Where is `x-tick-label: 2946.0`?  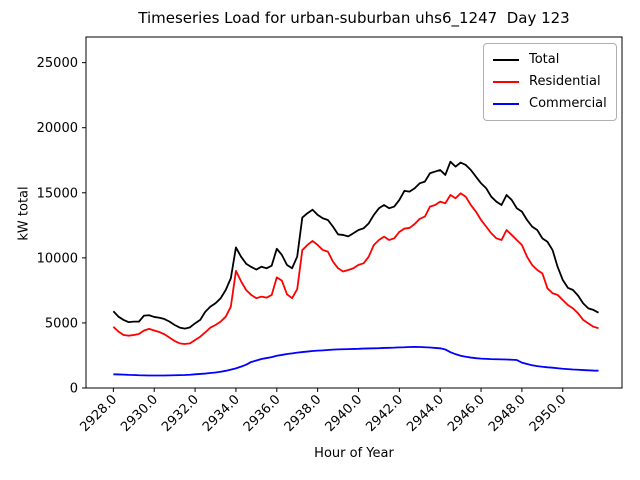
x-tick-label: 2946.0 is located at coordinates (466, 413).